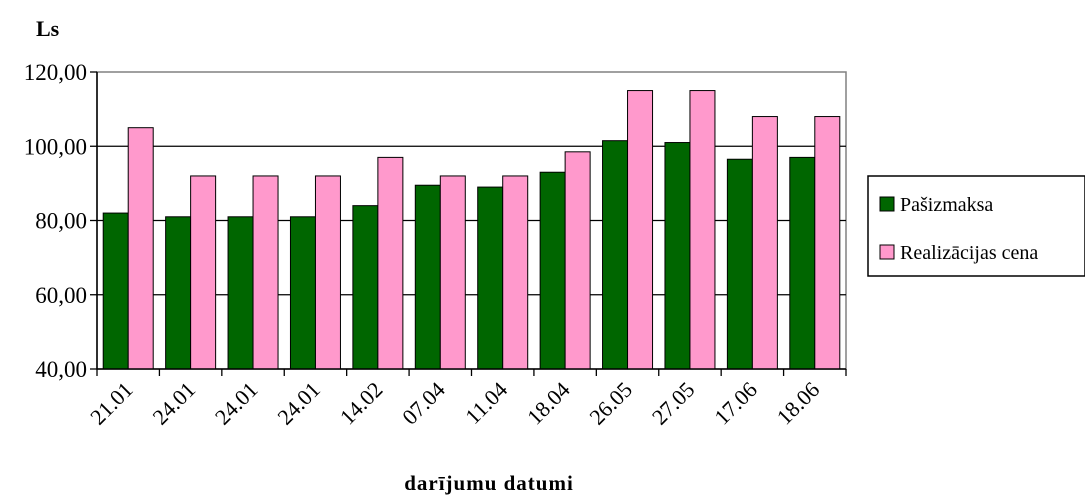 This screenshot has height=499, width=1085. Describe the element at coordinates (735, 403) in the screenshot. I see `x-tick-label: 17.06` at that location.